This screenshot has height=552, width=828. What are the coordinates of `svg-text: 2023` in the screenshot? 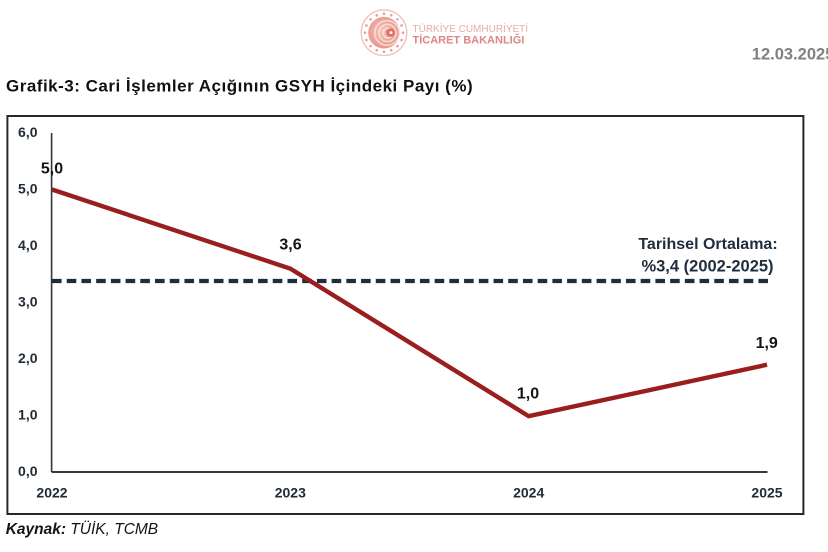 It's located at (290, 492).